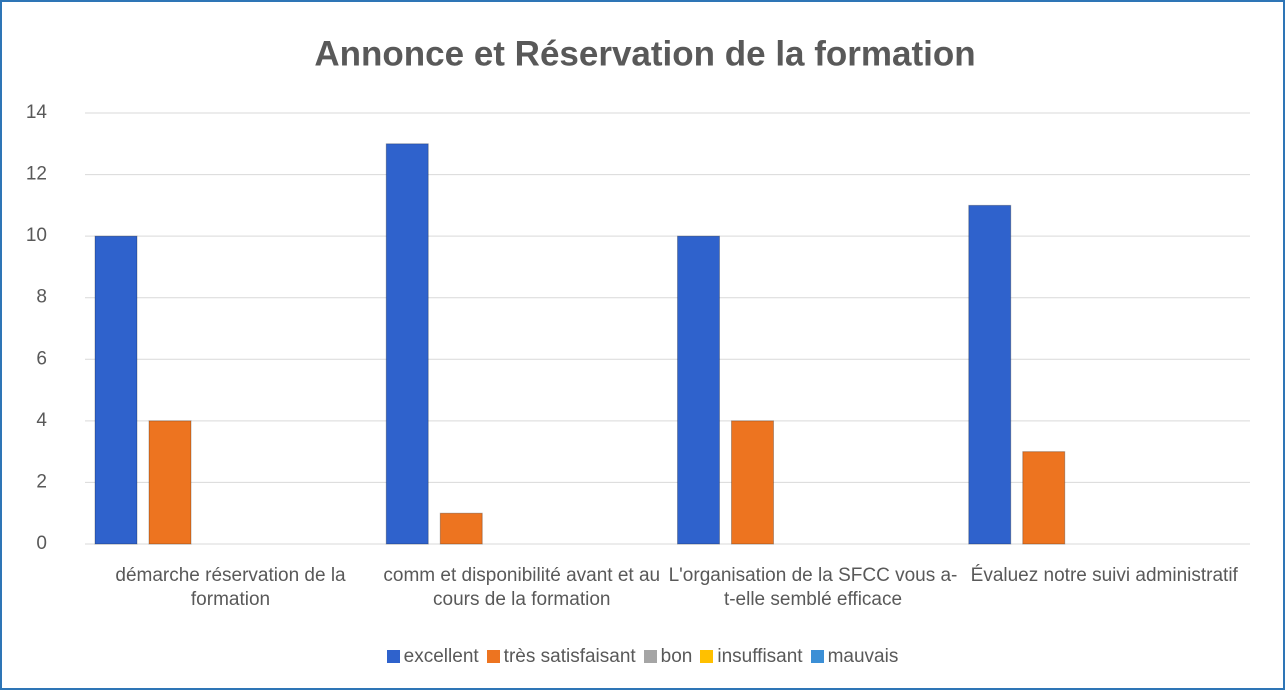 The width and height of the screenshot is (1285, 690). I want to click on y-tick-label: 4, so click(41, 420).